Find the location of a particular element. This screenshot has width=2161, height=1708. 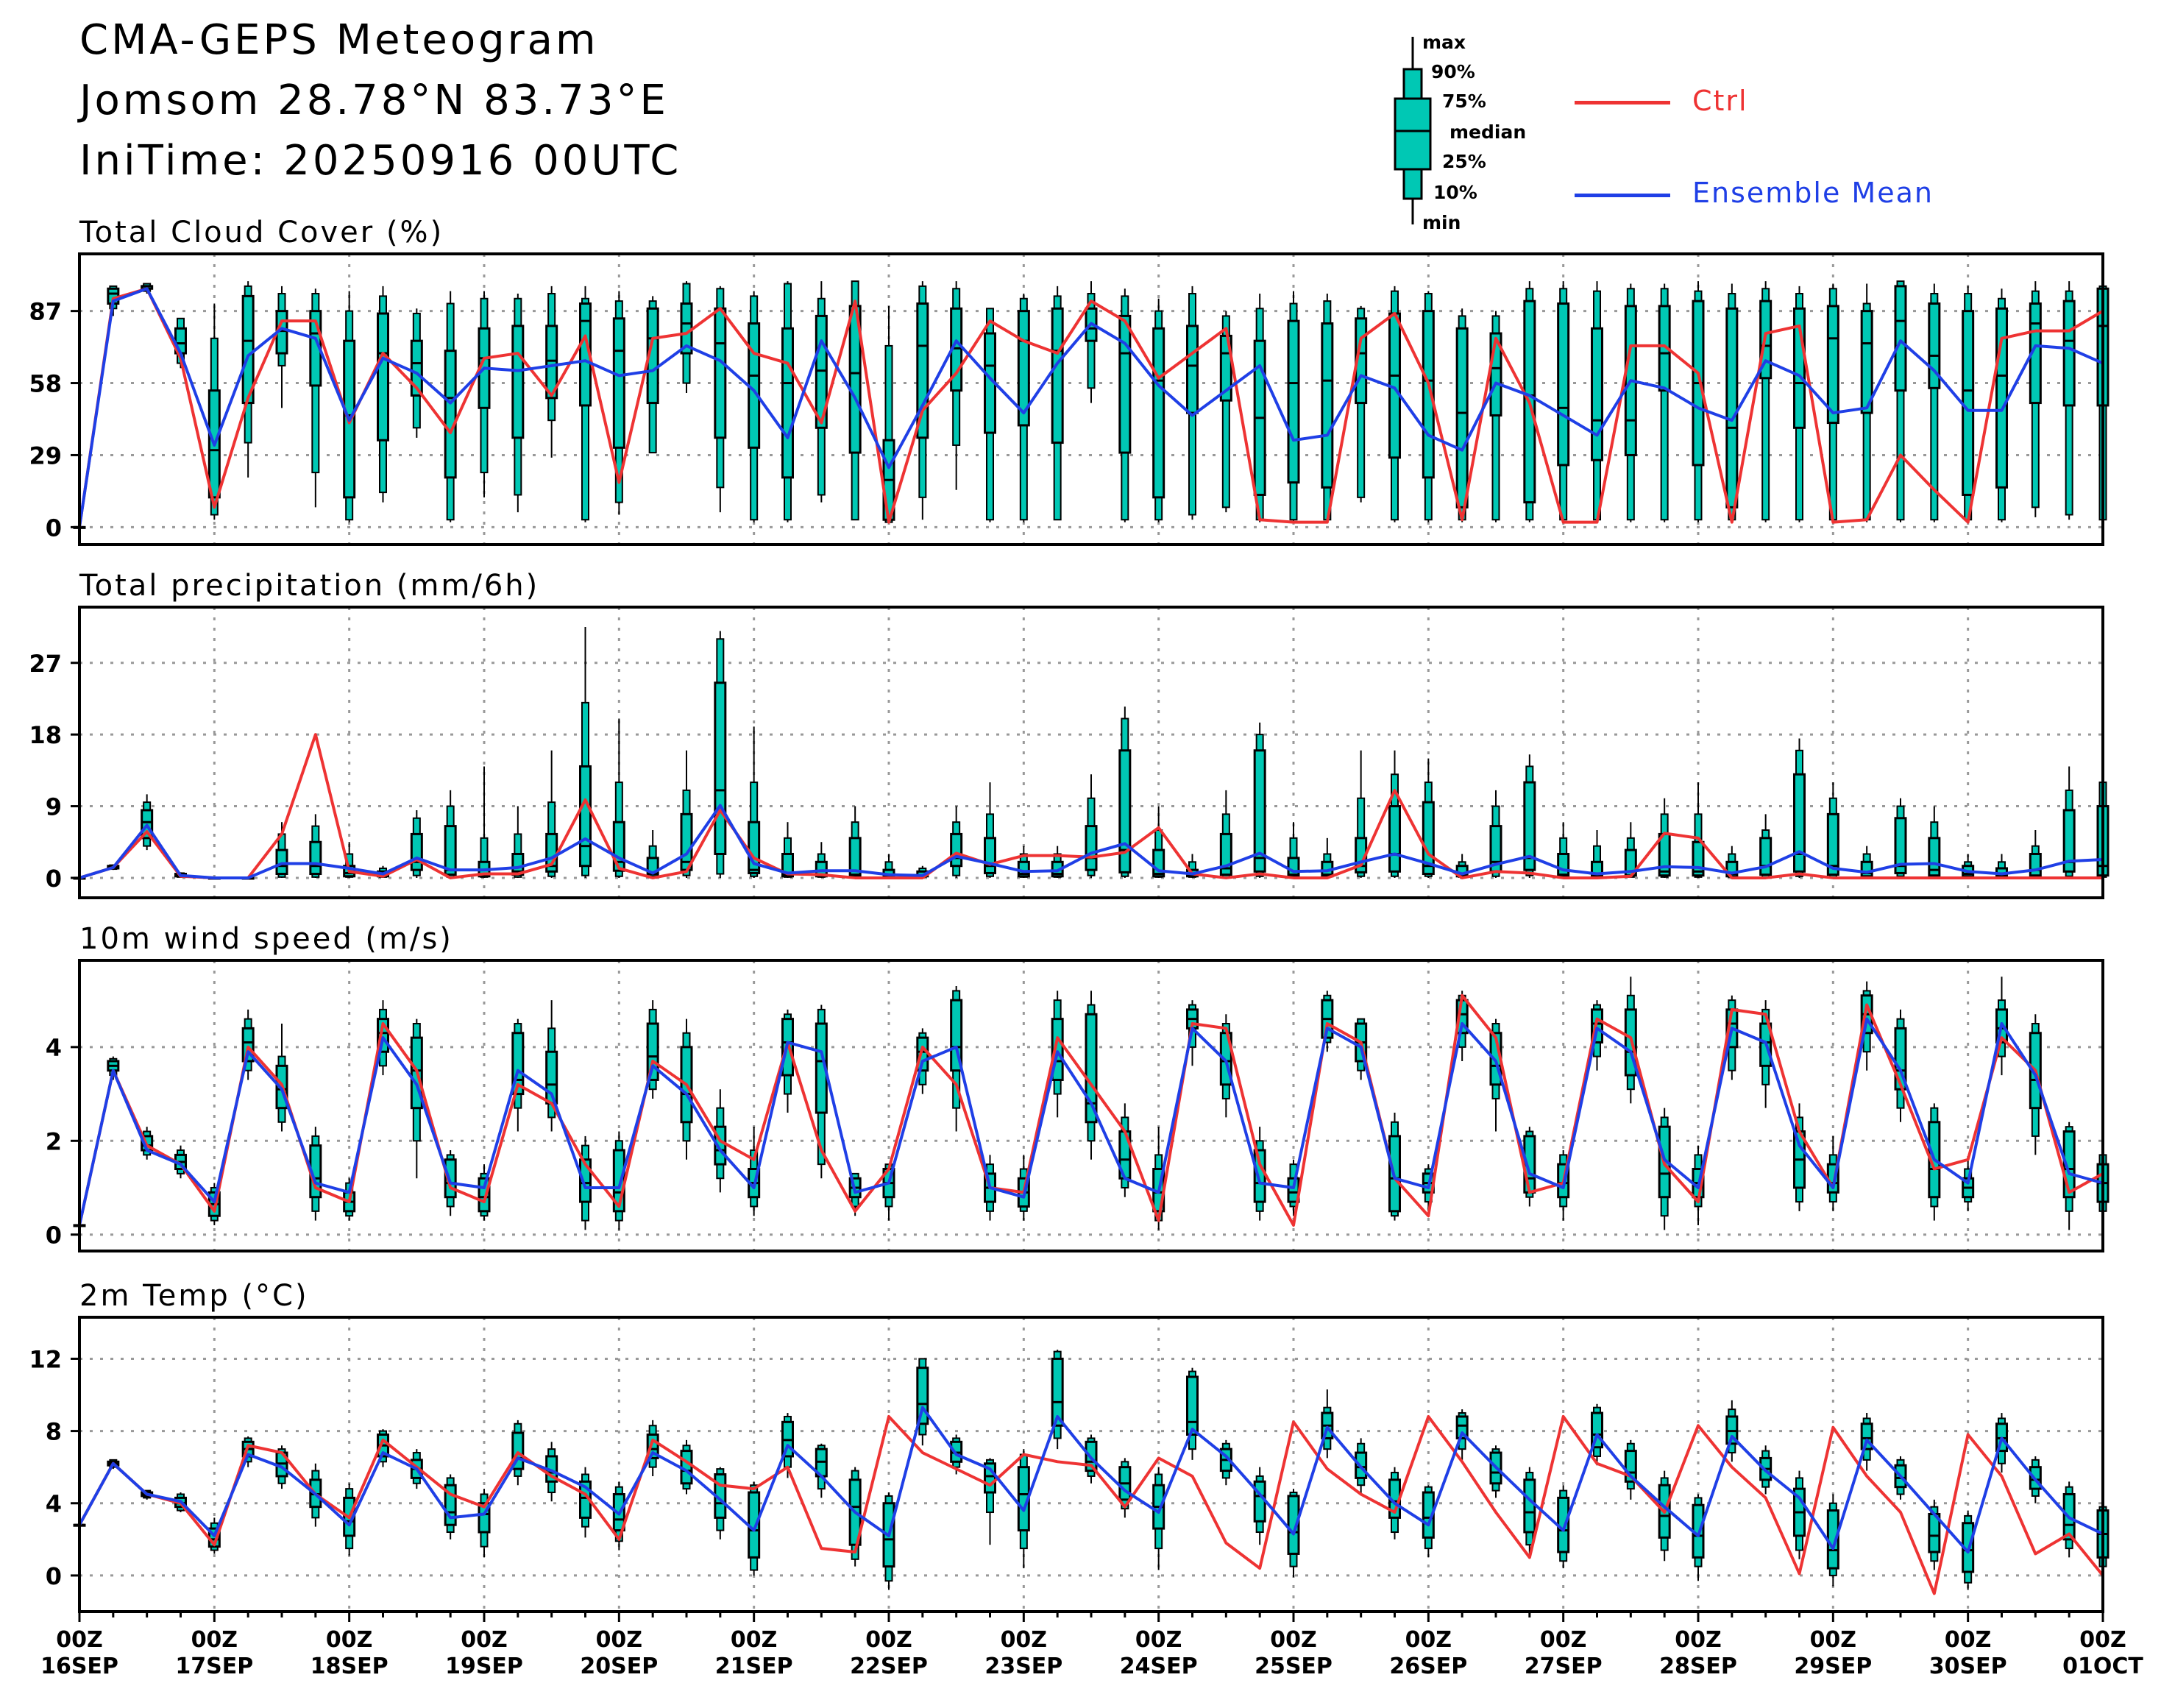

init-time-label: IniTime: 20250916 00UTC is located at coordinates (380, 161).